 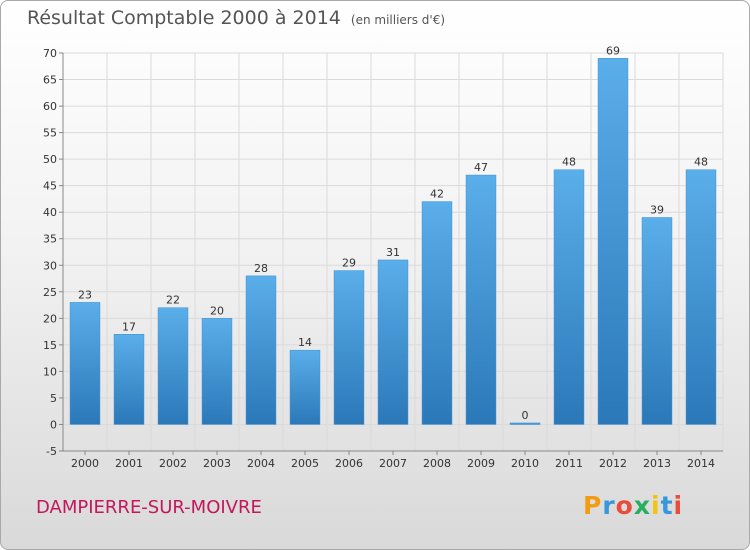 What do you see at coordinates (261, 463) in the screenshot?
I see `x-tick-label: 2004` at bounding box center [261, 463].